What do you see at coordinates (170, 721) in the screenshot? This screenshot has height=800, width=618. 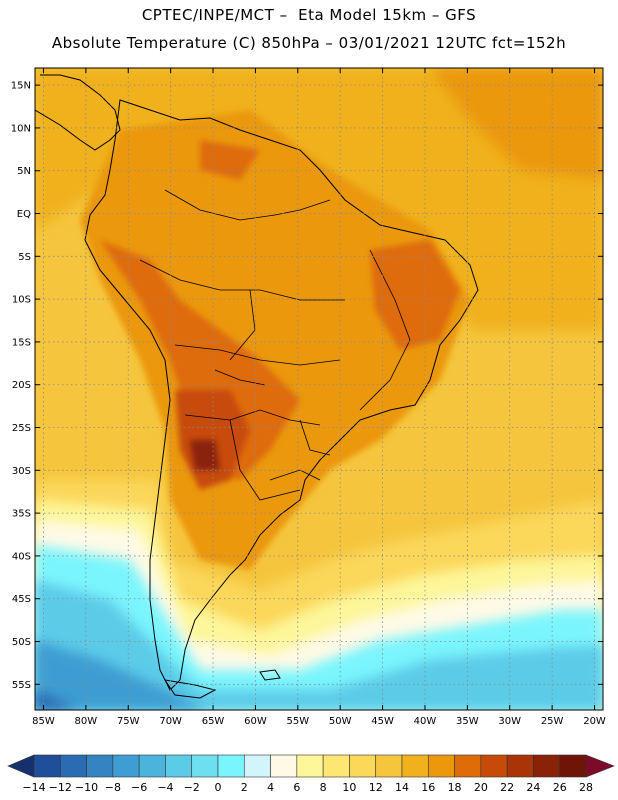 I see `lon-label: 70W` at bounding box center [170, 721].